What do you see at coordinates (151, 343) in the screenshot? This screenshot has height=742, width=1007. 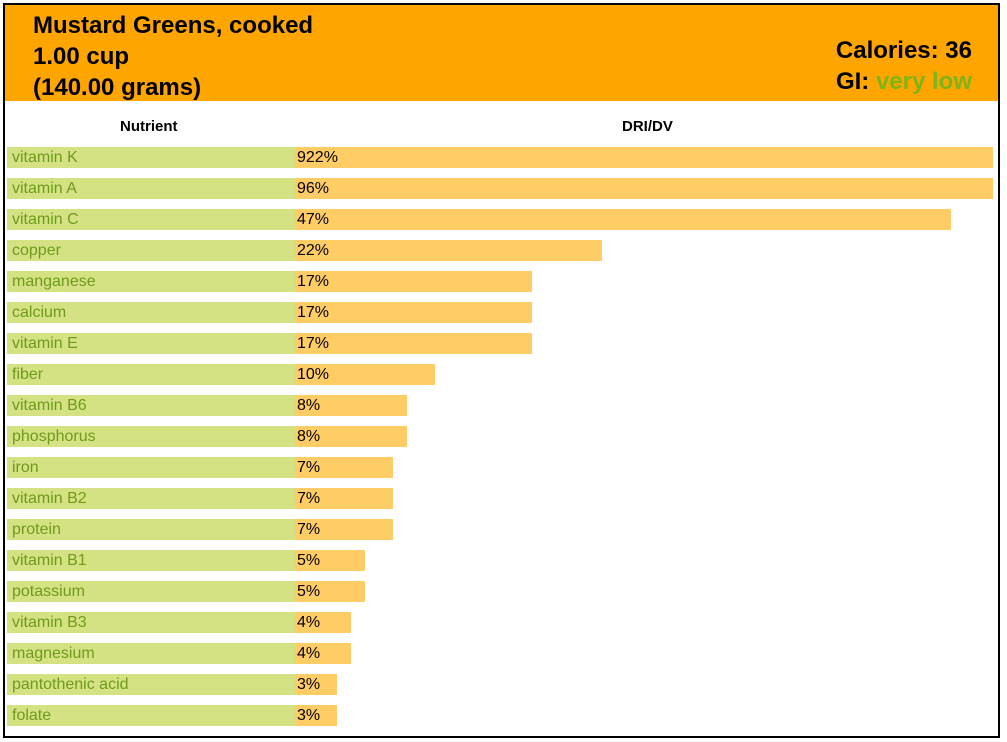 I see `nutrient-name-cell: vitamin E` at bounding box center [151, 343].